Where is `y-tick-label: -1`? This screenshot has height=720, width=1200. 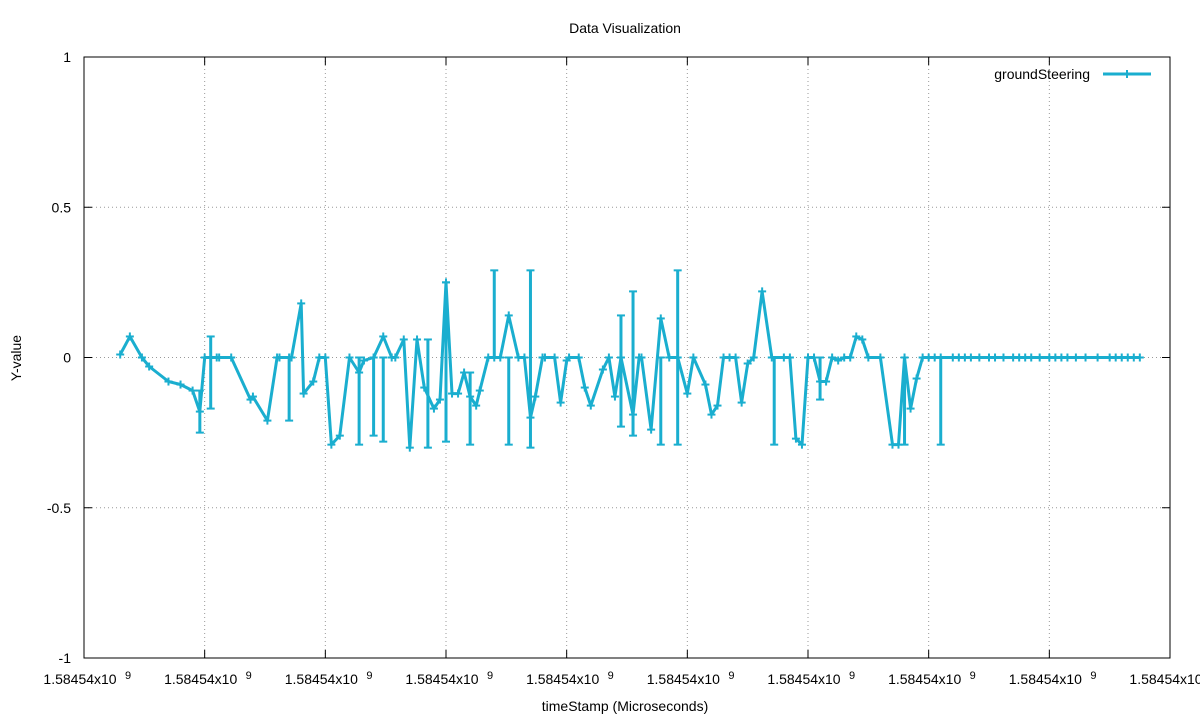 y-tick-label: -1 is located at coordinates (65, 658).